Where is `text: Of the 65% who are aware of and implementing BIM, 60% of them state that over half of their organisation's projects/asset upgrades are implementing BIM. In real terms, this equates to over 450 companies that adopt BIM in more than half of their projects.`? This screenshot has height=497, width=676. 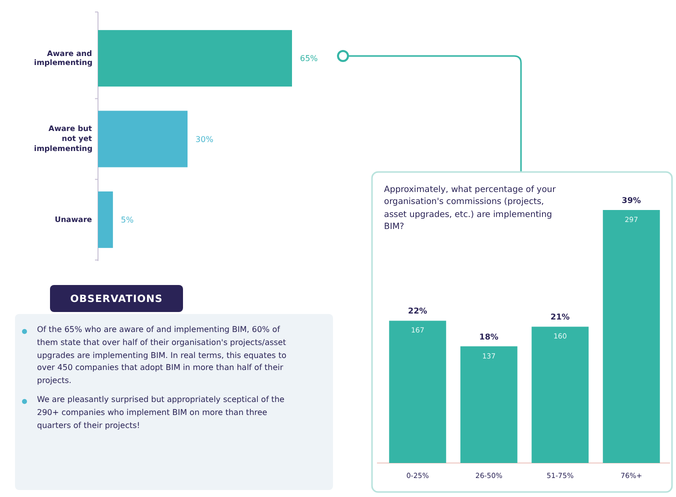 text: Of the 65% who are aware of and implementing BIM, 60% of them state that over half of their organisation's projects/asset upgrades are implementing BIM. In real terms, this equates to over 450 companies that adopt BIM in more than half of their projects. is located at coordinates (162, 356).